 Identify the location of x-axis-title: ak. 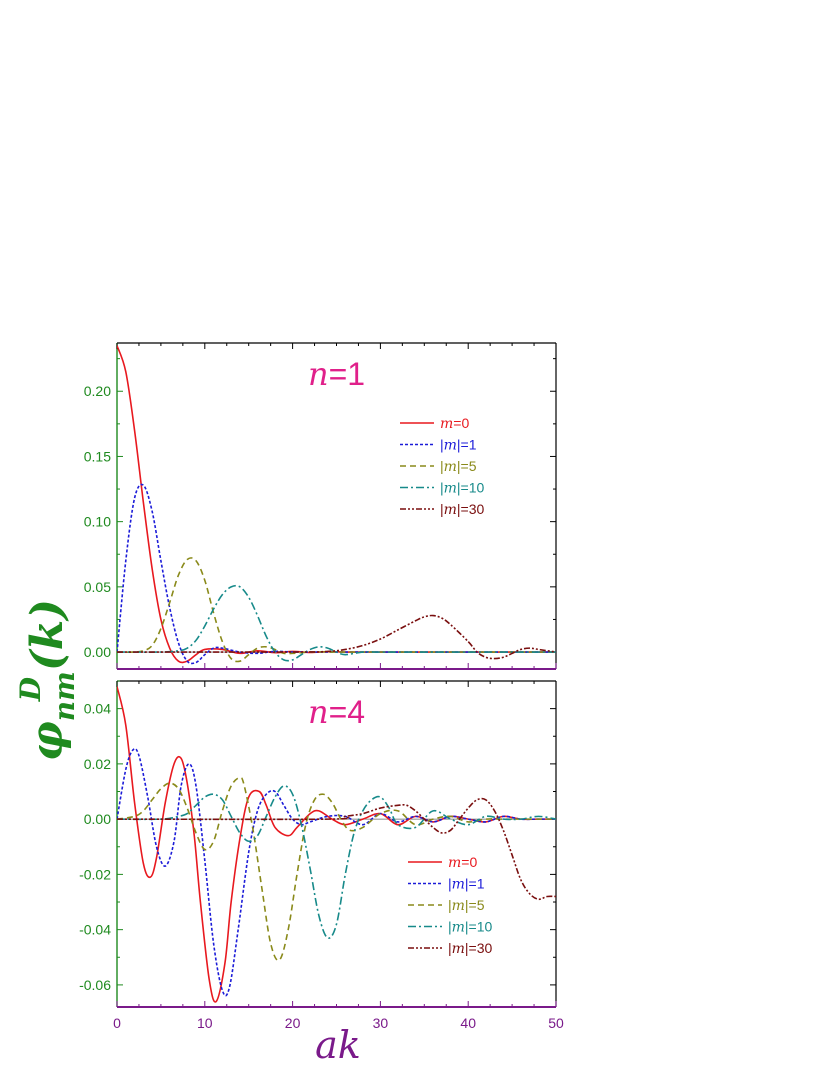
(338, 1045).